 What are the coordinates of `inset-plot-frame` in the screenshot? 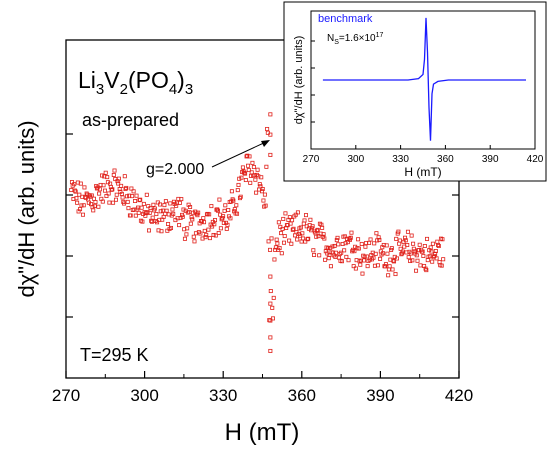 It's located at (423, 80).